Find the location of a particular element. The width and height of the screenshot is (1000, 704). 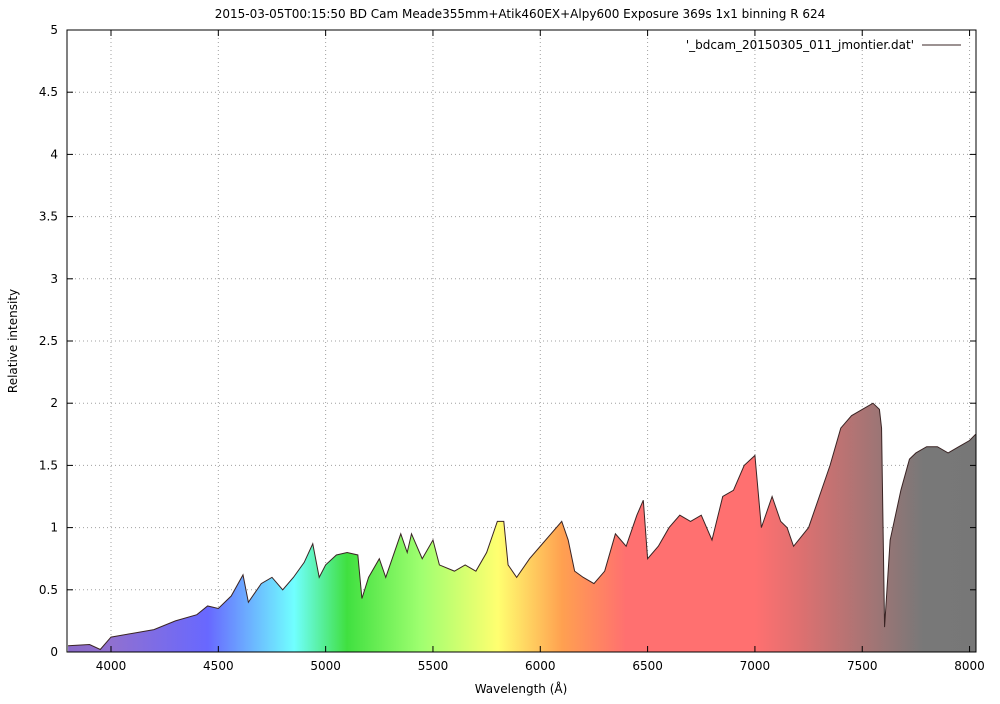

y-tick-label: 3.5 is located at coordinates (48, 217).